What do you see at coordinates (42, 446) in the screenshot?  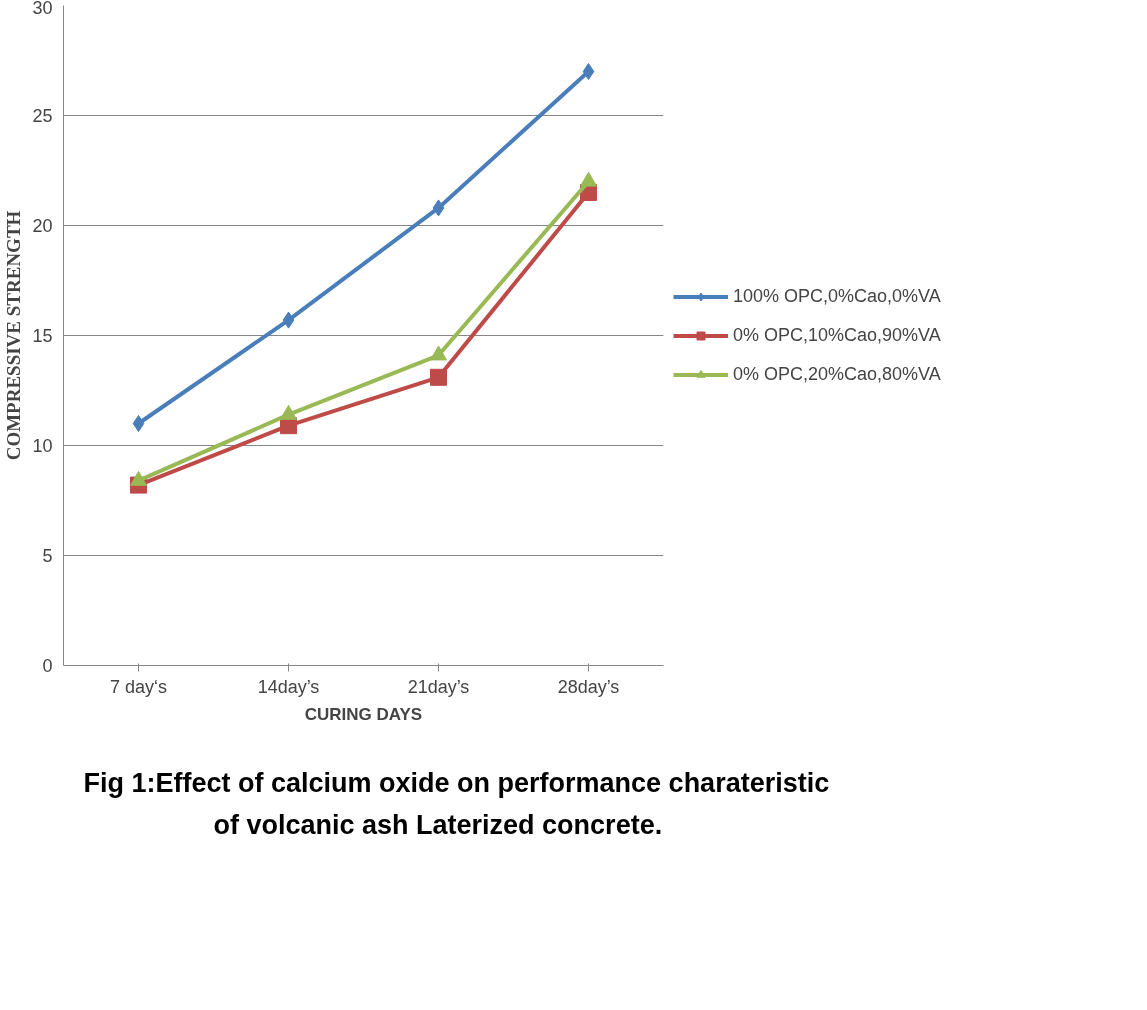 I see `y-tick-label: 10` at bounding box center [42, 446].